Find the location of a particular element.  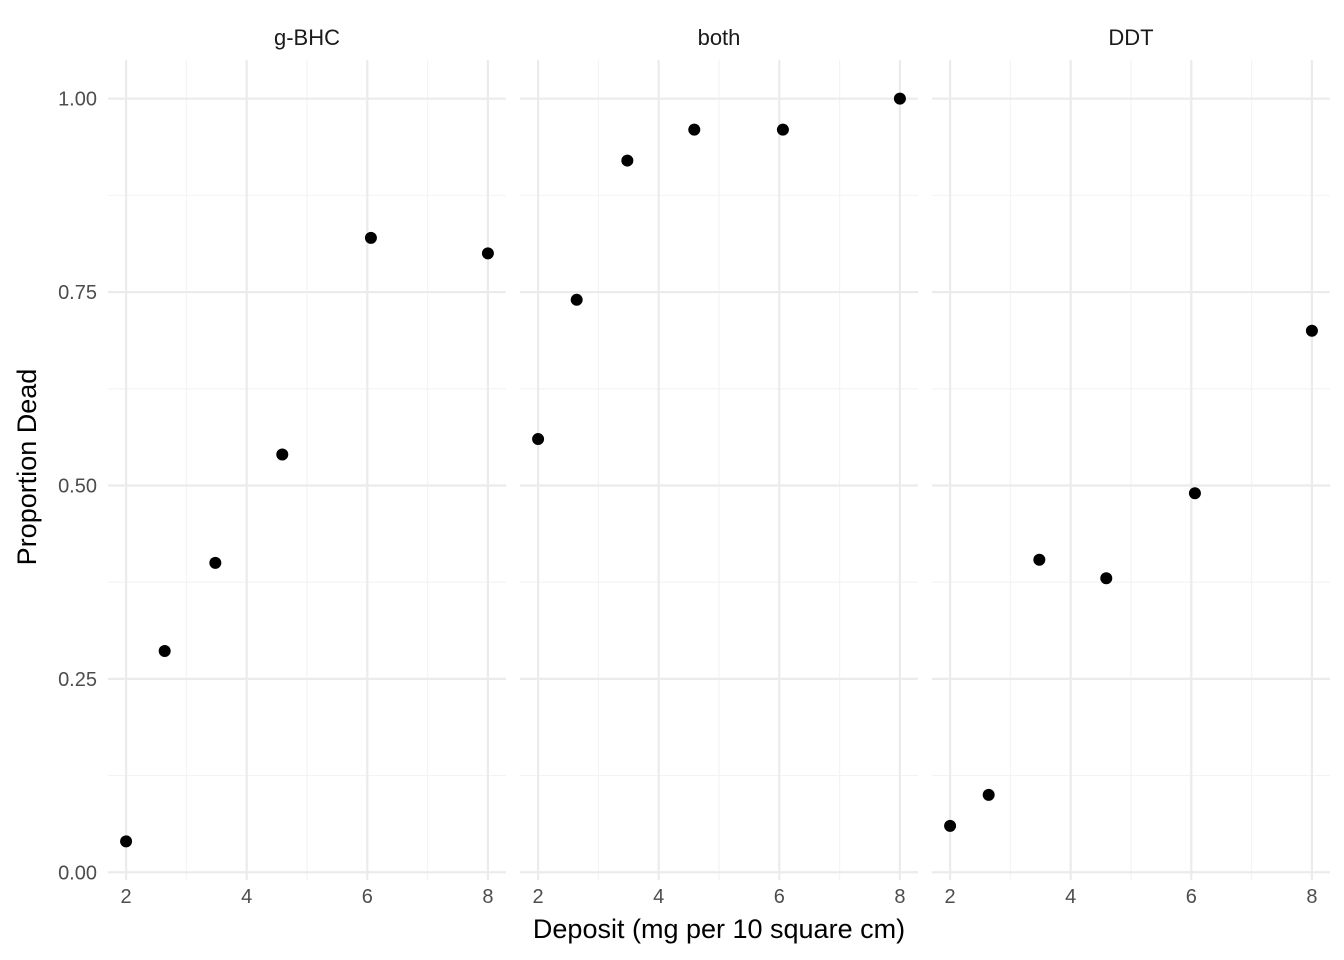

x-axis-title: Deposit (mg per 10 square cm) is located at coordinates (719, 929).